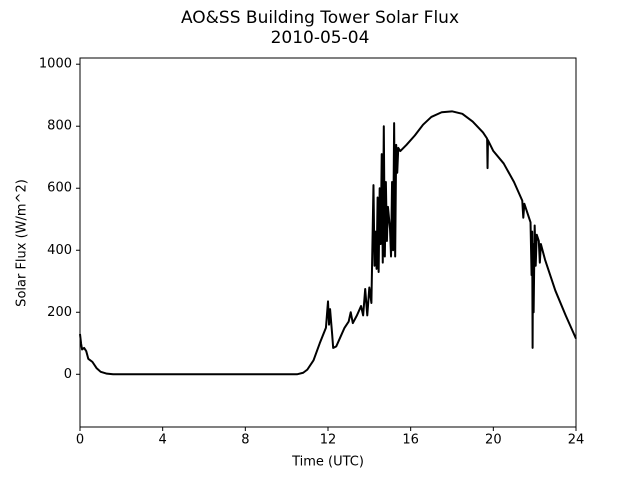  I want to click on x-axis-label: Time (UTC), so click(327, 462).